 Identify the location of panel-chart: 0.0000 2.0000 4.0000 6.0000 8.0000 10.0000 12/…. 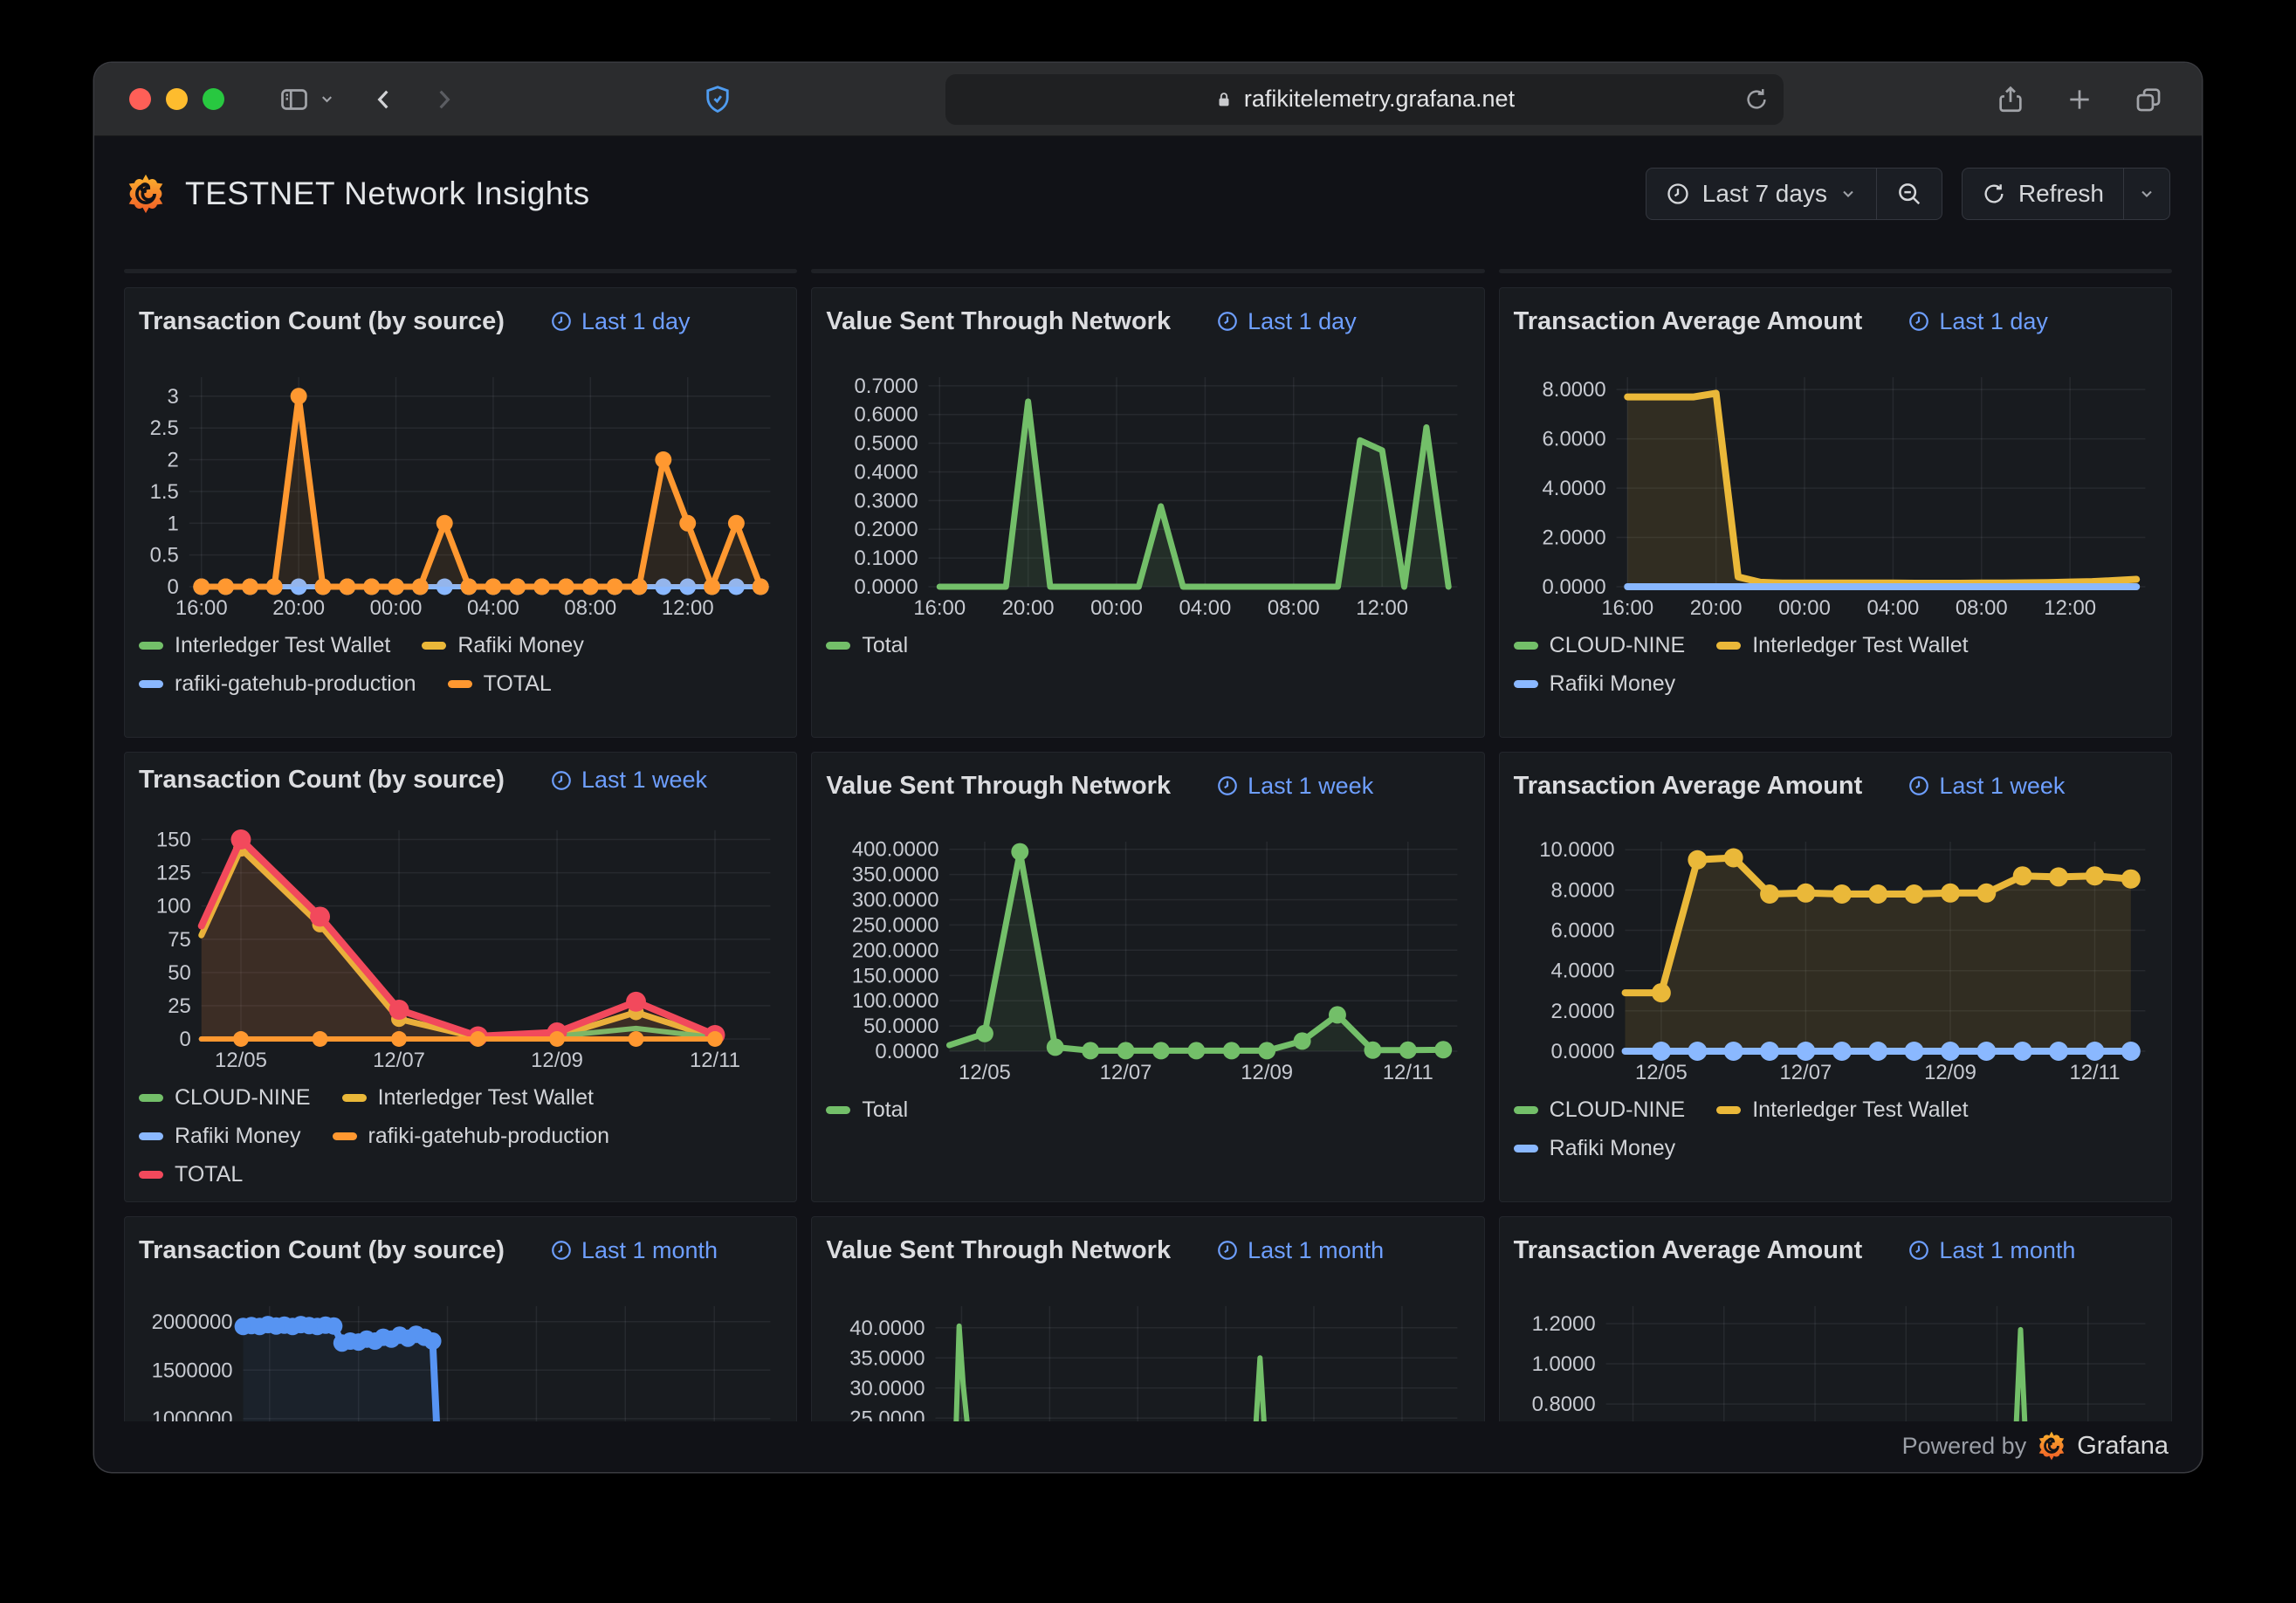
(1835, 947).